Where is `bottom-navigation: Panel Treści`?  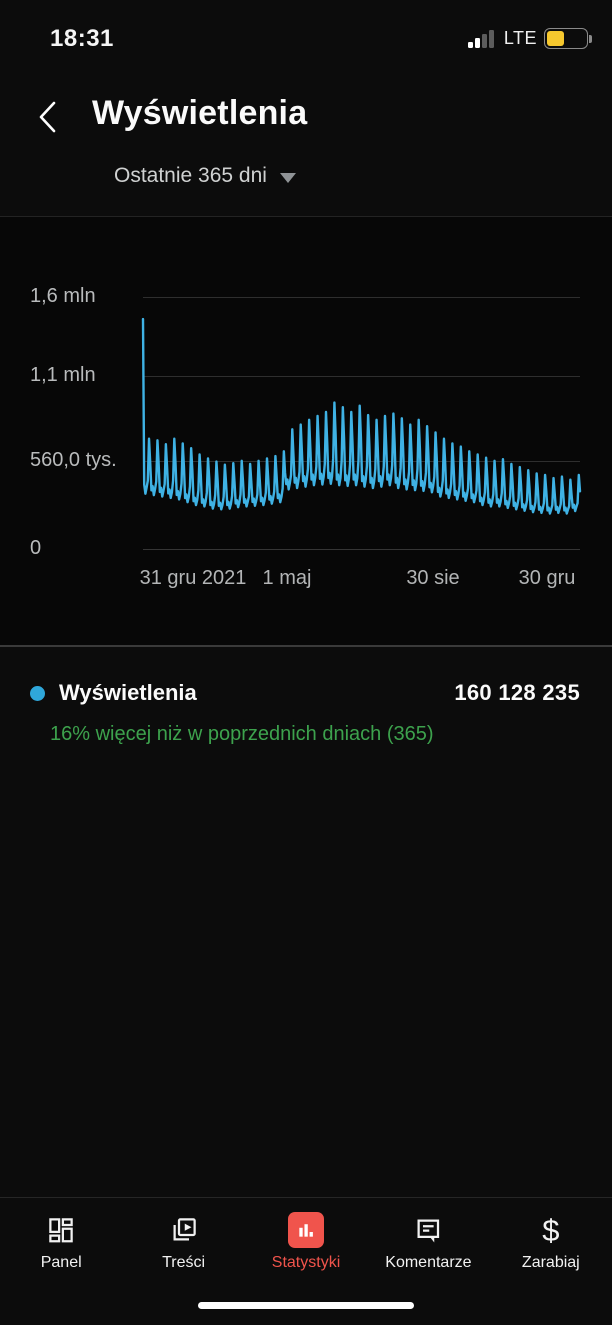 bottom-navigation: Panel Treści is located at coordinates (306, 1261).